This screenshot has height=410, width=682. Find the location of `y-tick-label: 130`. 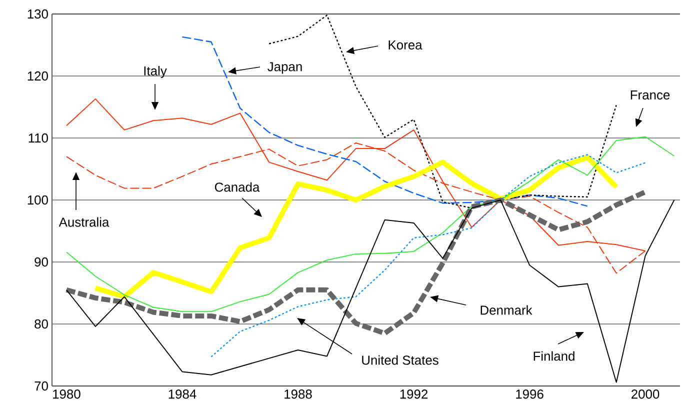

y-tick-label: 130 is located at coordinates (38, 14).